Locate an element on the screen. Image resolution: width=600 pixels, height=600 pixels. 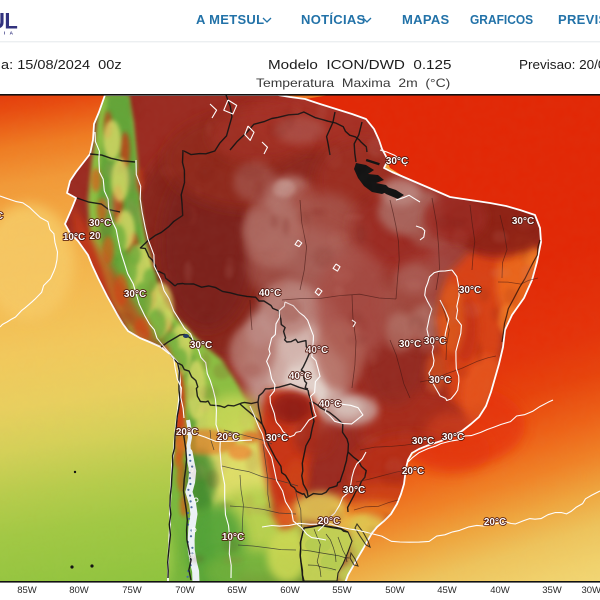
svg-text: 40W is located at coordinates (500, 590).